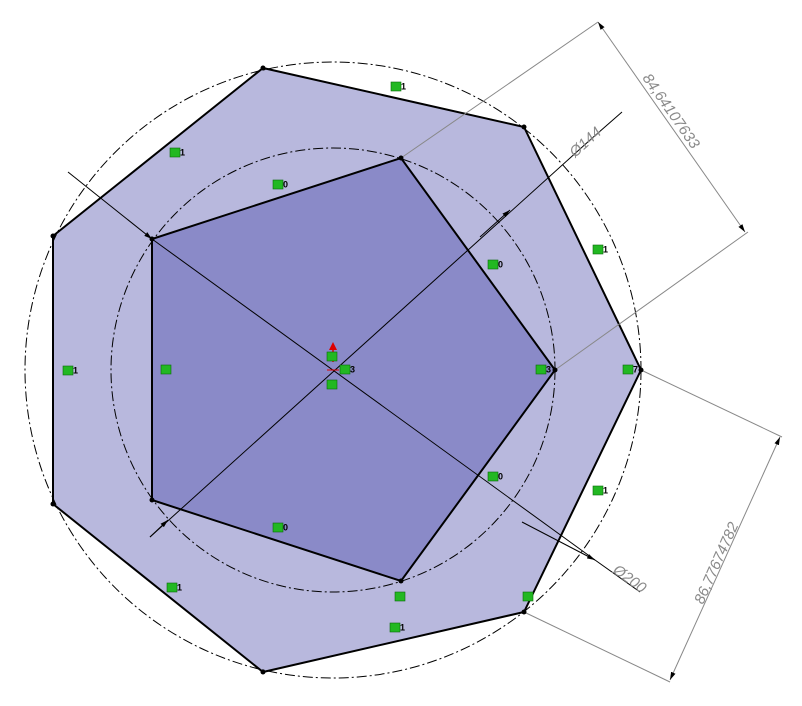 The height and width of the screenshot is (706, 802). I want to click on dimension-label: Ø144, so click(585, 143).